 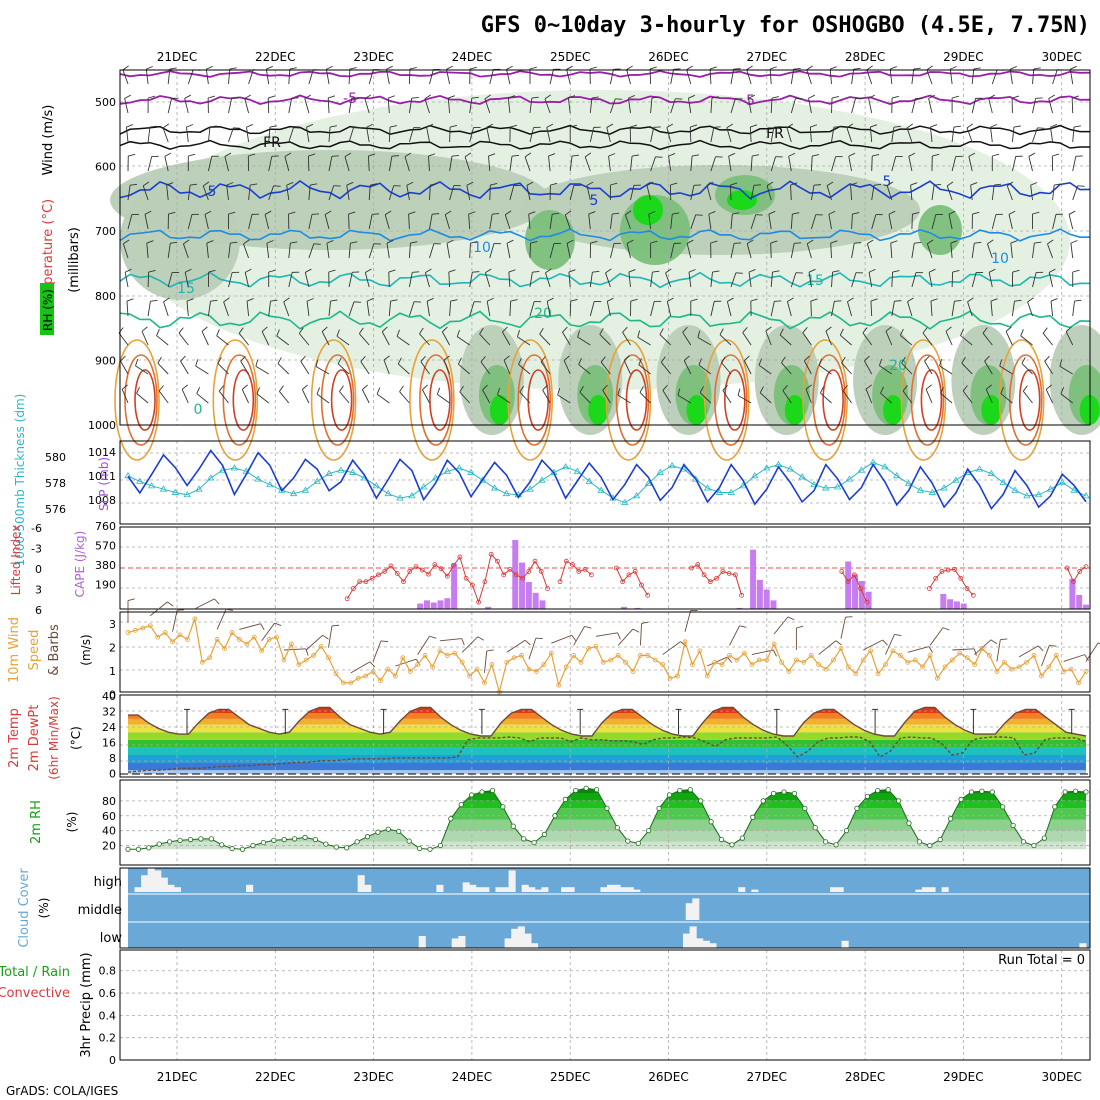 What do you see at coordinates (534, 400) in the screenshot?
I see `warm-contour` at bounding box center [534, 400].